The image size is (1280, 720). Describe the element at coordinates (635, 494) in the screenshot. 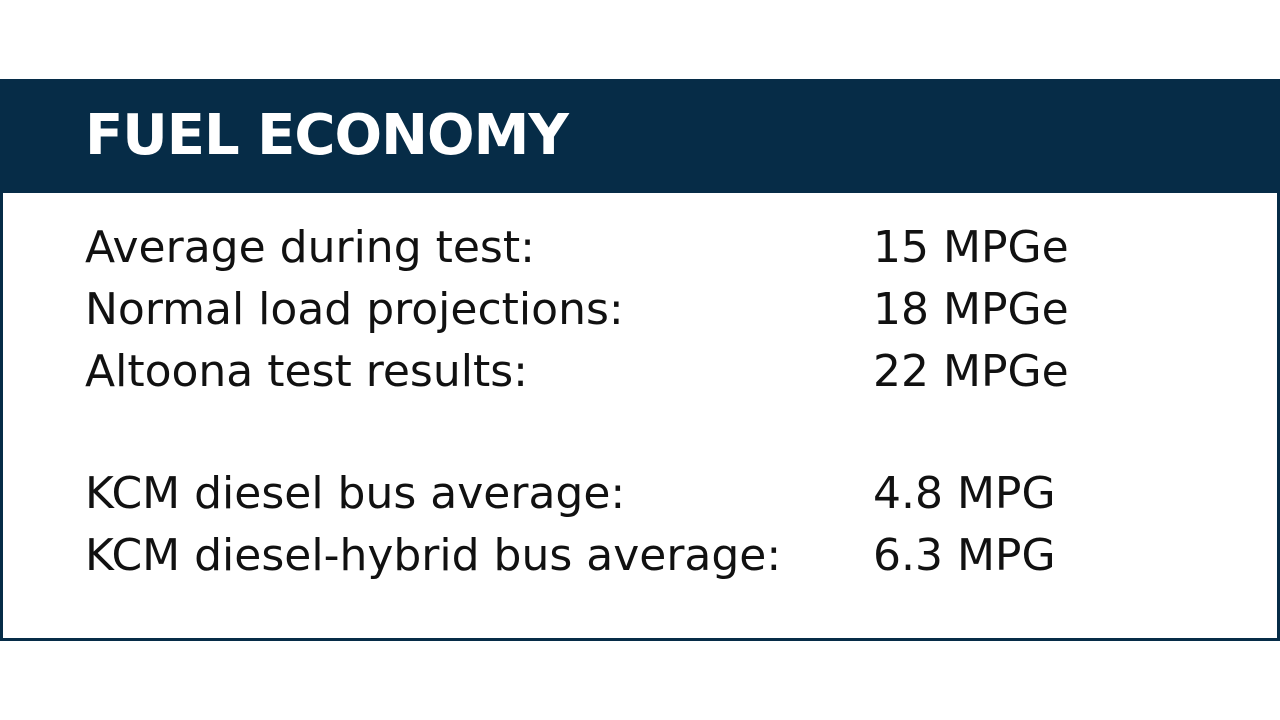

I see `table-row: KCM diesel bus average: 4.8 MPG` at that location.